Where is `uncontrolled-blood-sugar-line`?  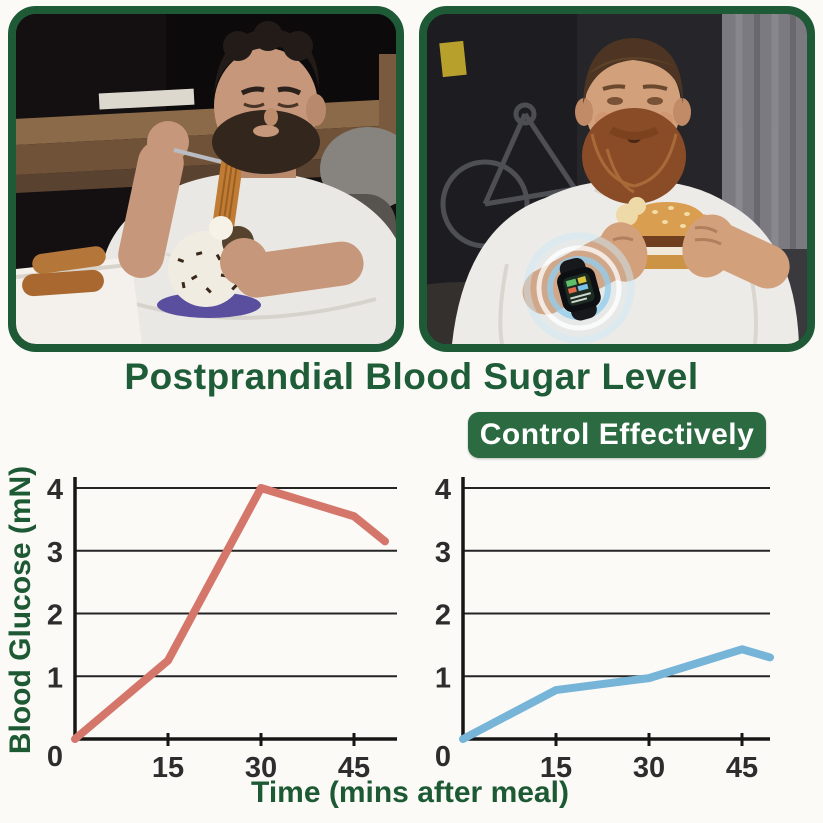
uncontrolled-blood-sugar-line is located at coordinates (230, 613).